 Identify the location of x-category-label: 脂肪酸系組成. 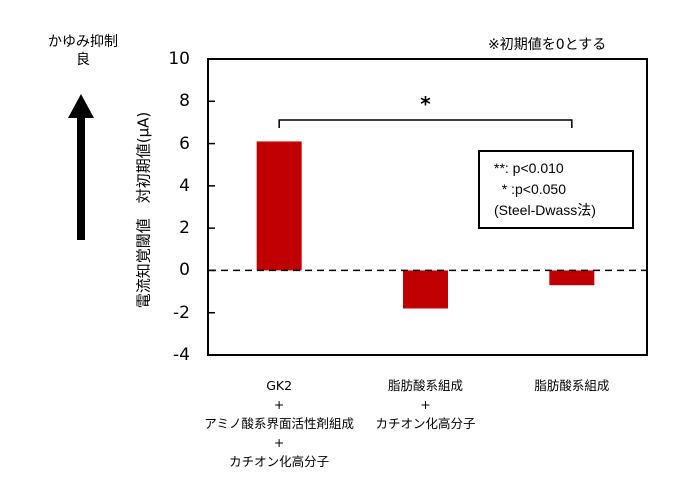
(571, 385).